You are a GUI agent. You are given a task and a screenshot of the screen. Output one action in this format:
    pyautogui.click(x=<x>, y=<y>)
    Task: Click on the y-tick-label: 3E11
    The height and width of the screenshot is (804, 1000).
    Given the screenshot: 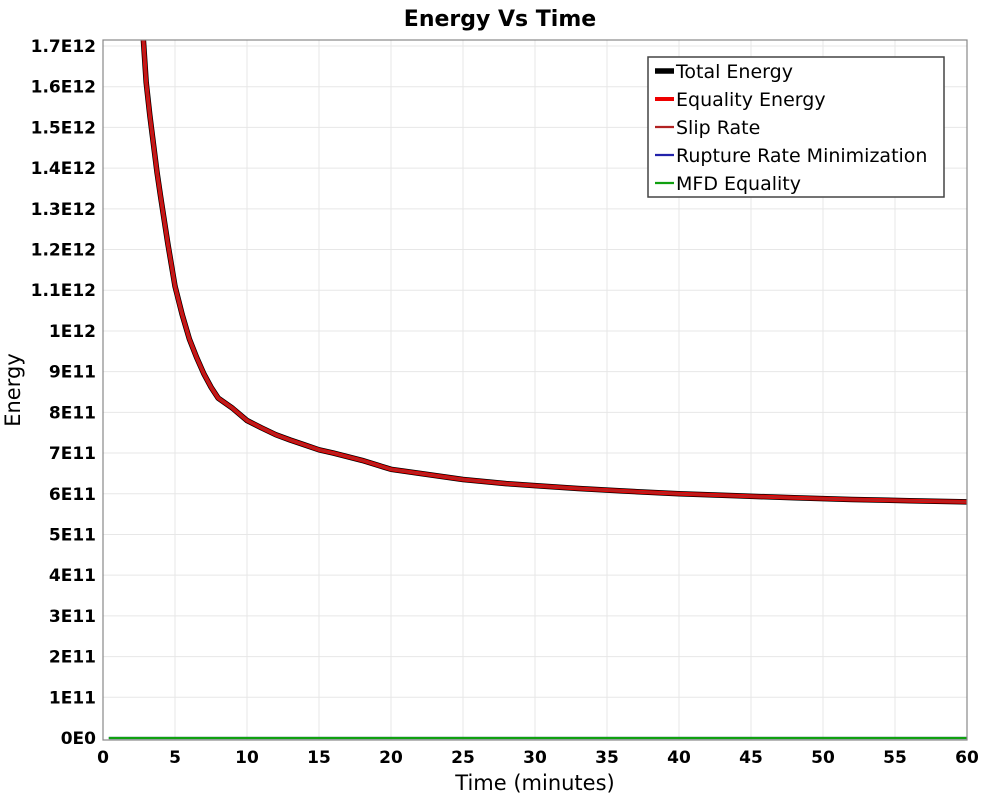 What is the action you would take?
    pyautogui.click(x=72, y=617)
    